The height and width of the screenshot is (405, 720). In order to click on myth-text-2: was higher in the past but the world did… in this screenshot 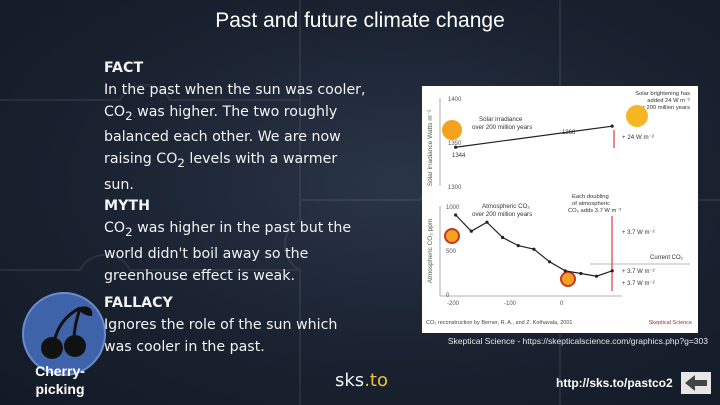, I will do `click(228, 252)`.